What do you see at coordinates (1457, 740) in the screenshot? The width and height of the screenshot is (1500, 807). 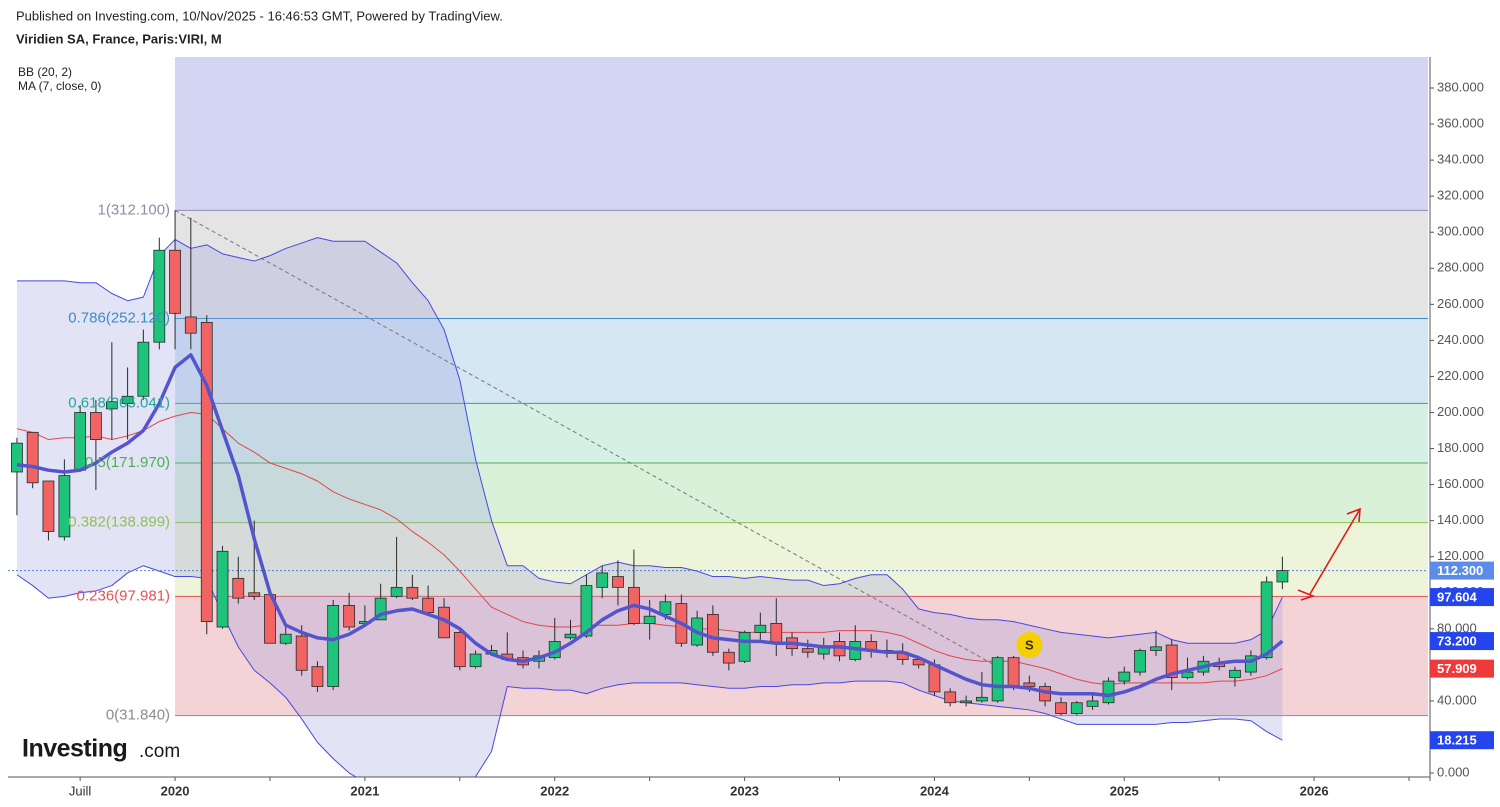 I see `price-label: 18.215` at bounding box center [1457, 740].